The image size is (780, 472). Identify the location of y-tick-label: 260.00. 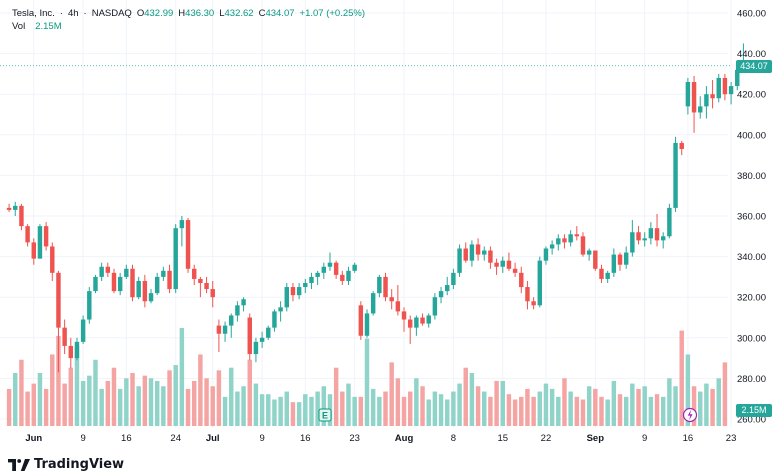
(751, 420).